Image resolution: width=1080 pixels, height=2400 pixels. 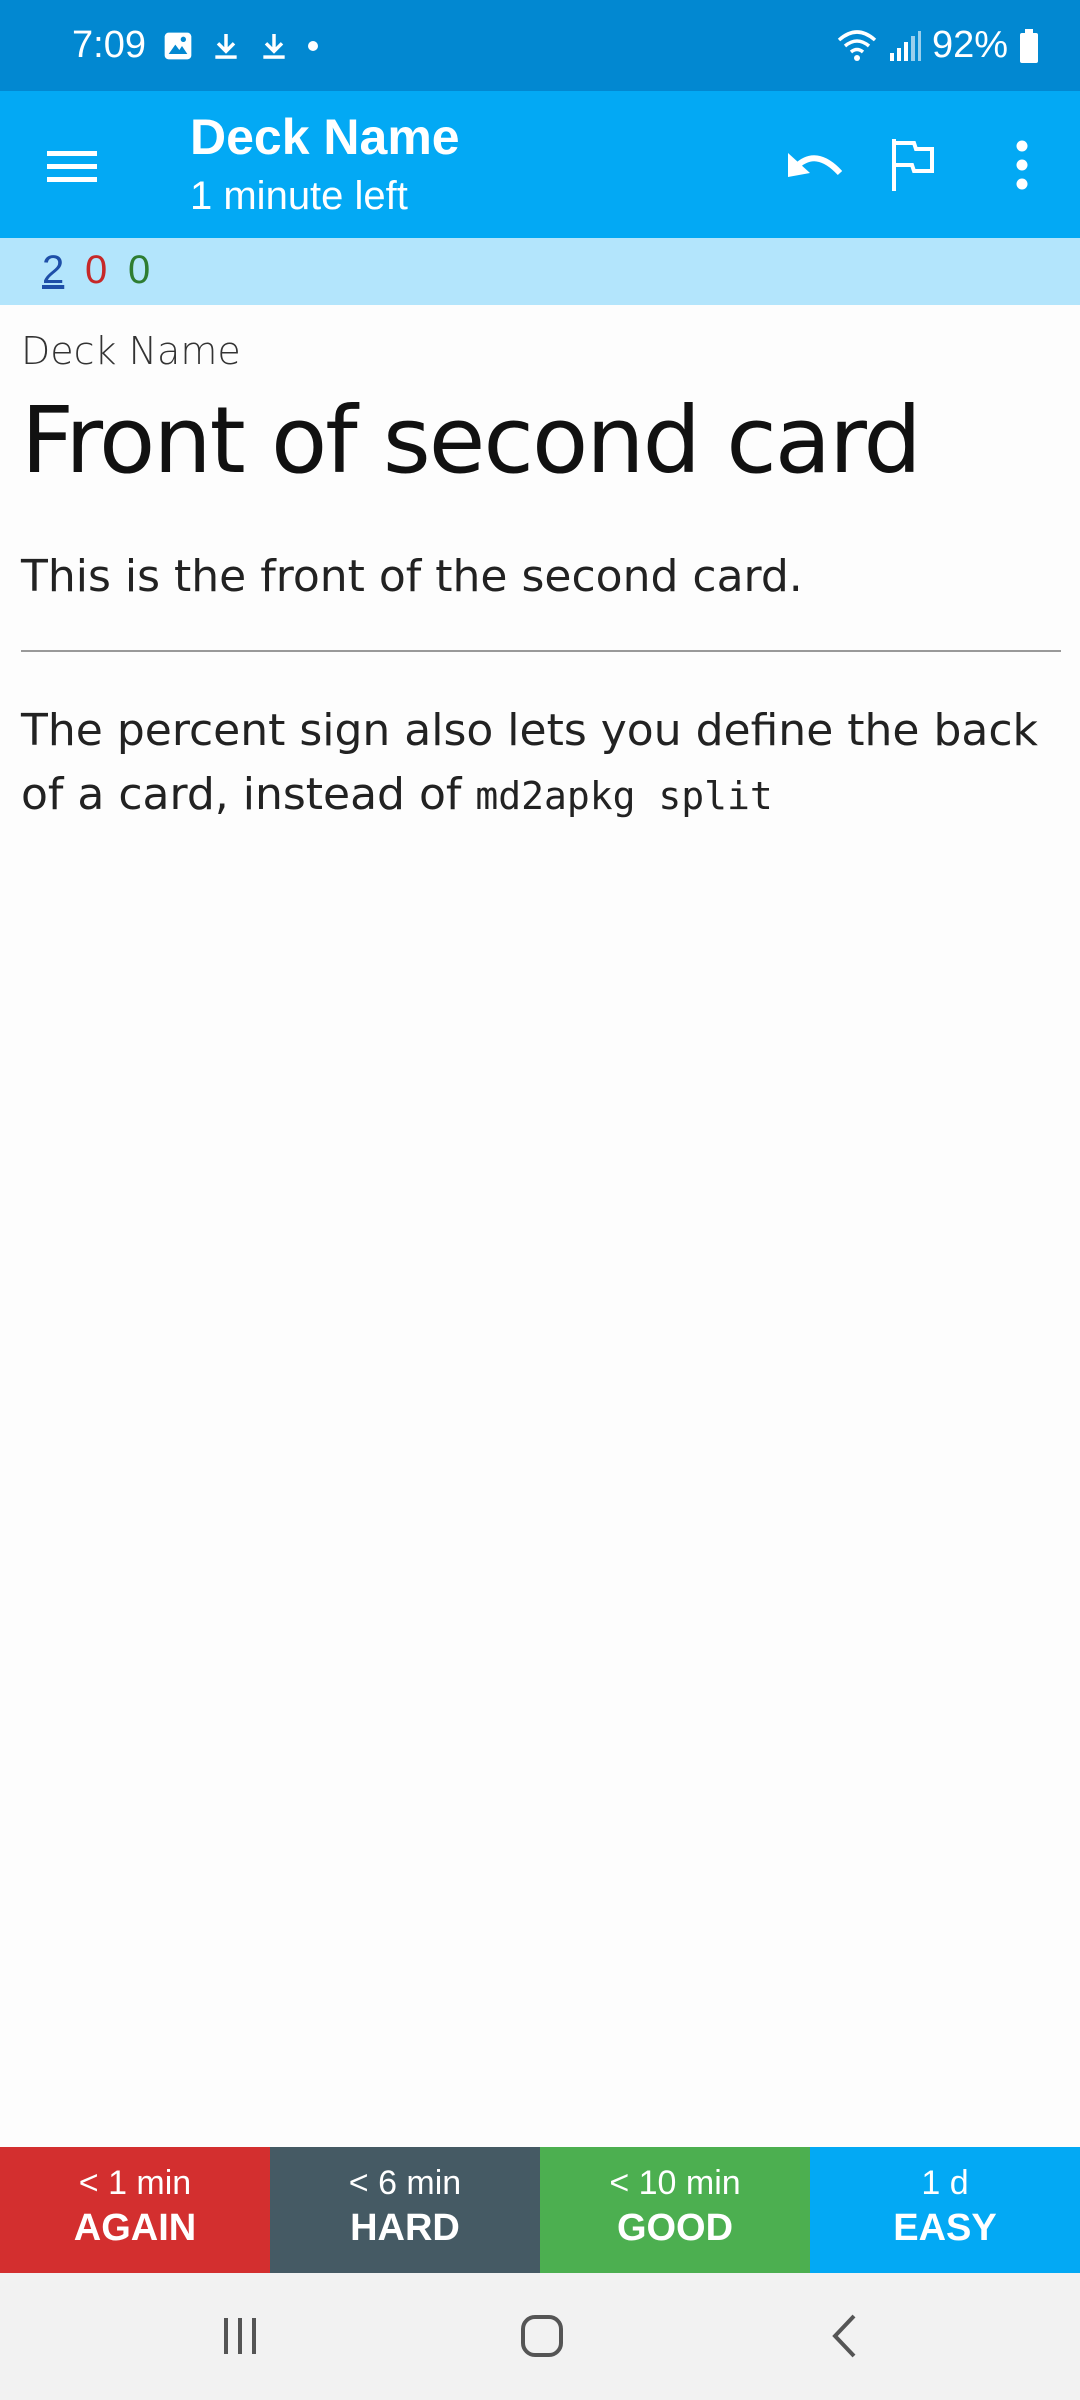 What do you see at coordinates (178, 46) in the screenshot?
I see `image-notification-icon` at bounding box center [178, 46].